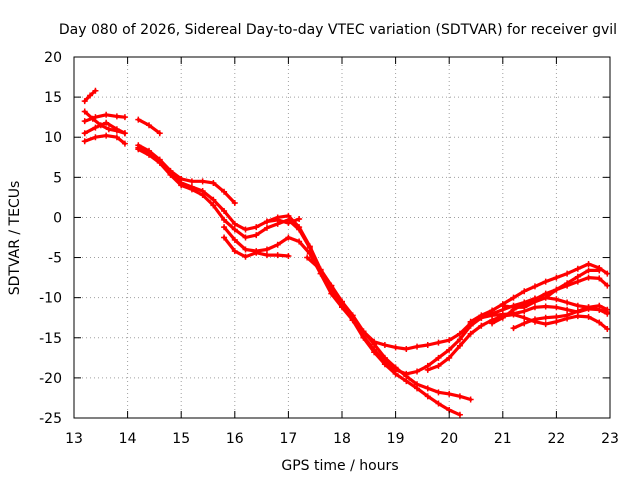 This screenshot has width=640, height=480. I want to click on x-axis-label: GPS time / hours, so click(339, 466).